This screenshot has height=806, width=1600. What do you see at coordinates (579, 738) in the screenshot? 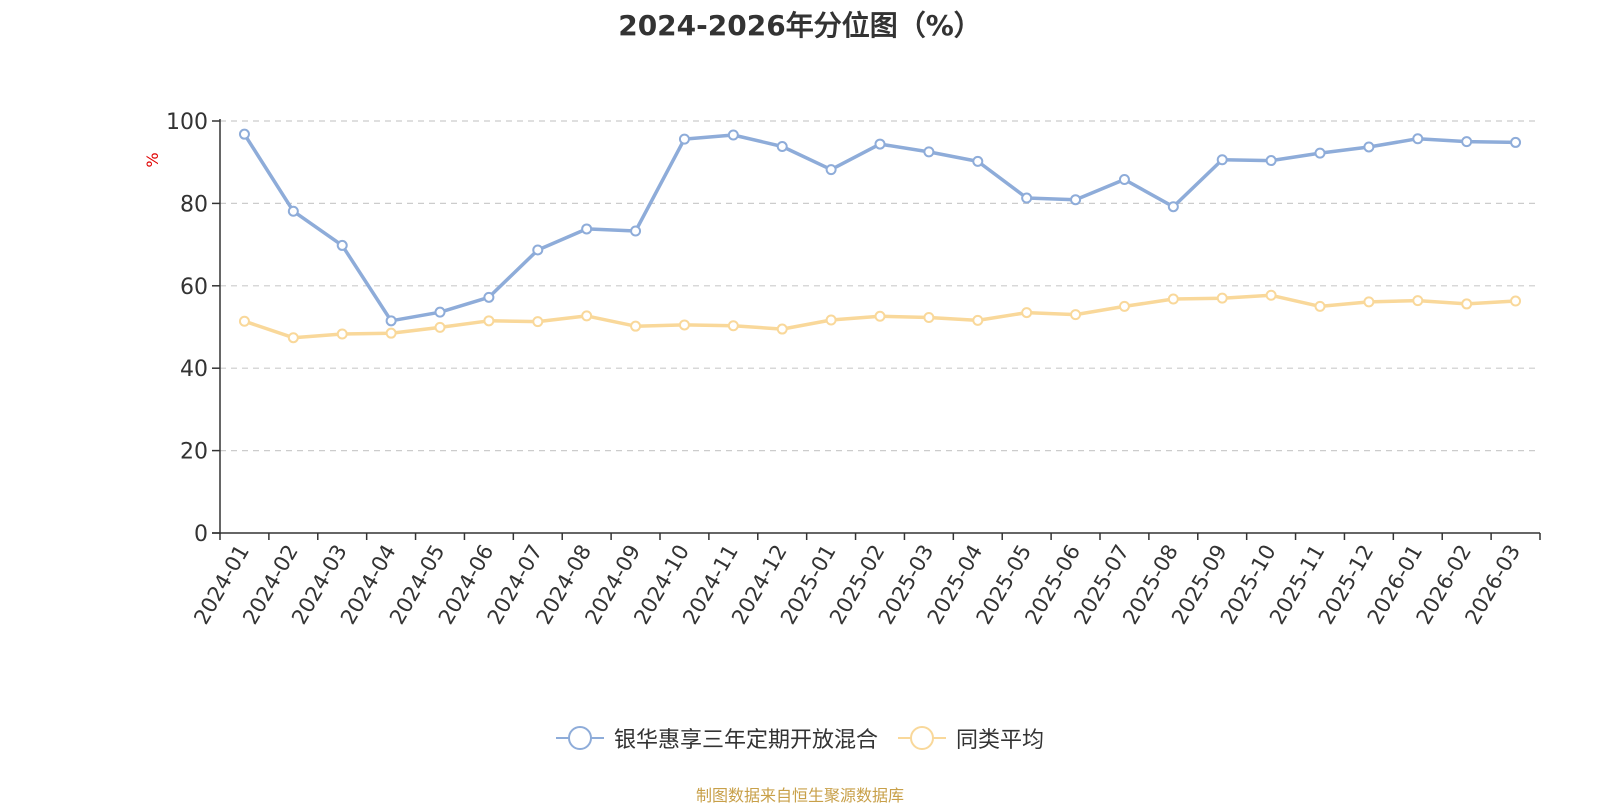
I see `legend-marker-fund` at bounding box center [579, 738].